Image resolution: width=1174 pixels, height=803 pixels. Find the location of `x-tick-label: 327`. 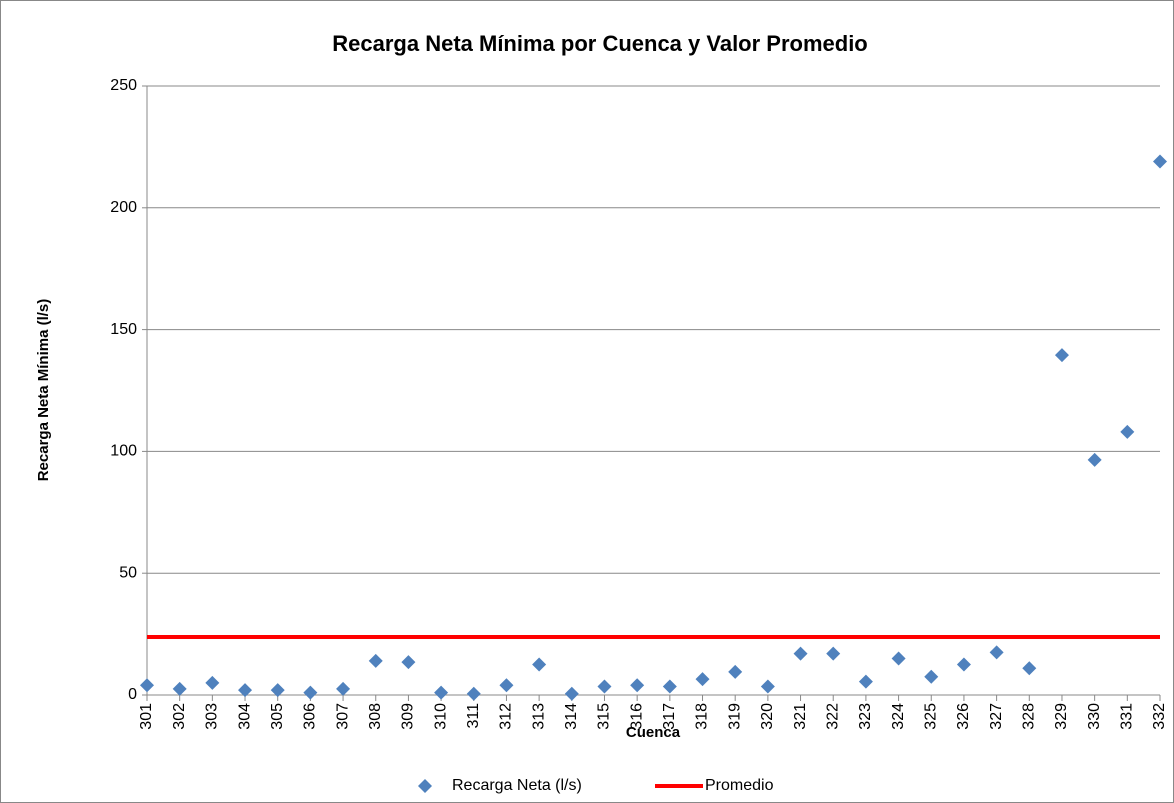

x-tick-label: 327 is located at coordinates (996, 716).